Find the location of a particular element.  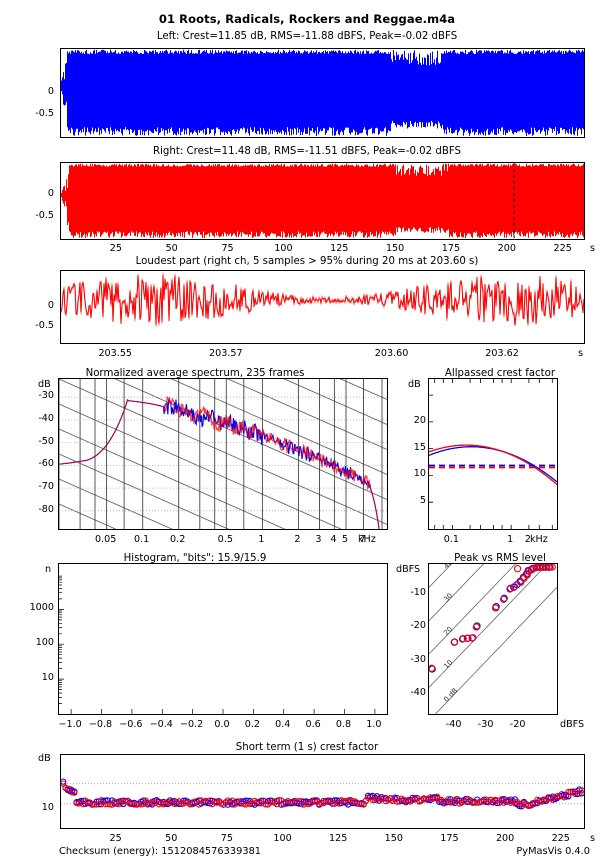

histogram-xtick-5: 0.0 is located at coordinates (222, 724).